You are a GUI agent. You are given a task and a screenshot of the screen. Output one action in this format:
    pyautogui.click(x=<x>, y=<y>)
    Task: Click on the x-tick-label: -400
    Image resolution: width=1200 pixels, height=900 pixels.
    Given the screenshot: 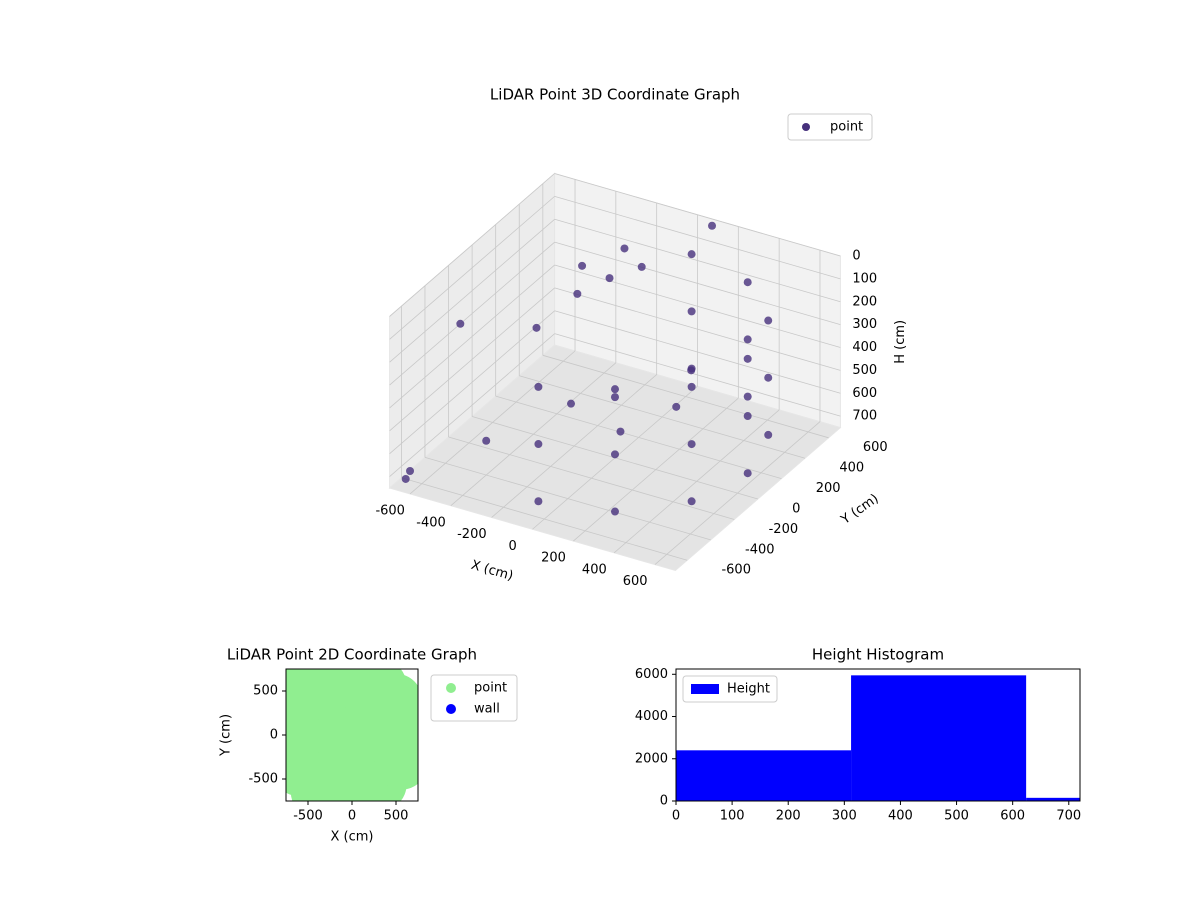 What is the action you would take?
    pyautogui.click(x=431, y=522)
    